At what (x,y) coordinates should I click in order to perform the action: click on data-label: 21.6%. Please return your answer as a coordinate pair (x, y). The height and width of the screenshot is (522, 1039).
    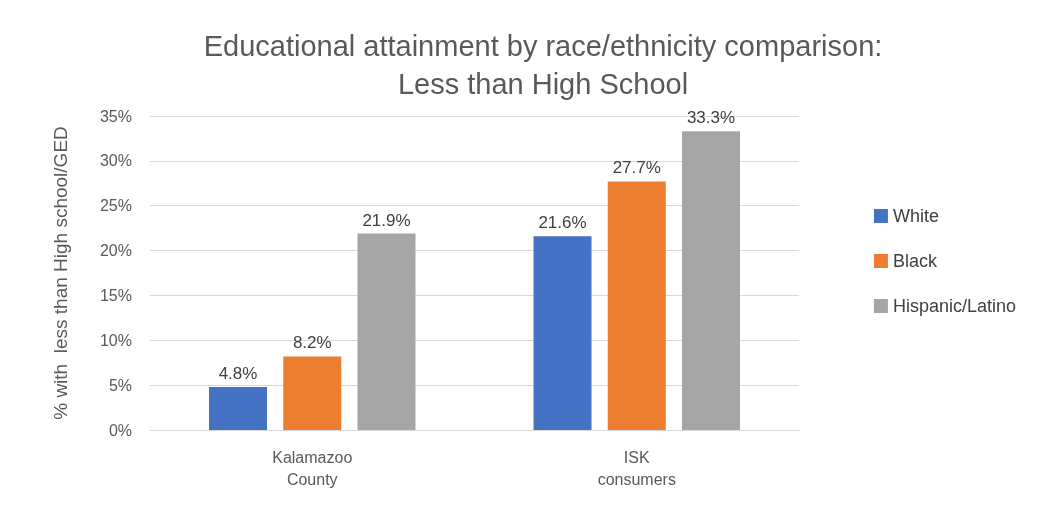
    Looking at the image, I should click on (562, 223).